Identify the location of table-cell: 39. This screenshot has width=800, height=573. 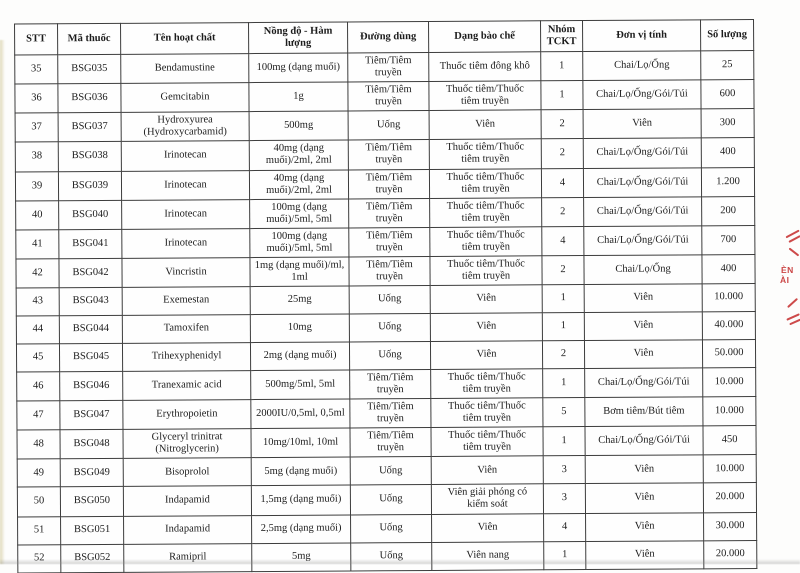
(37, 186).